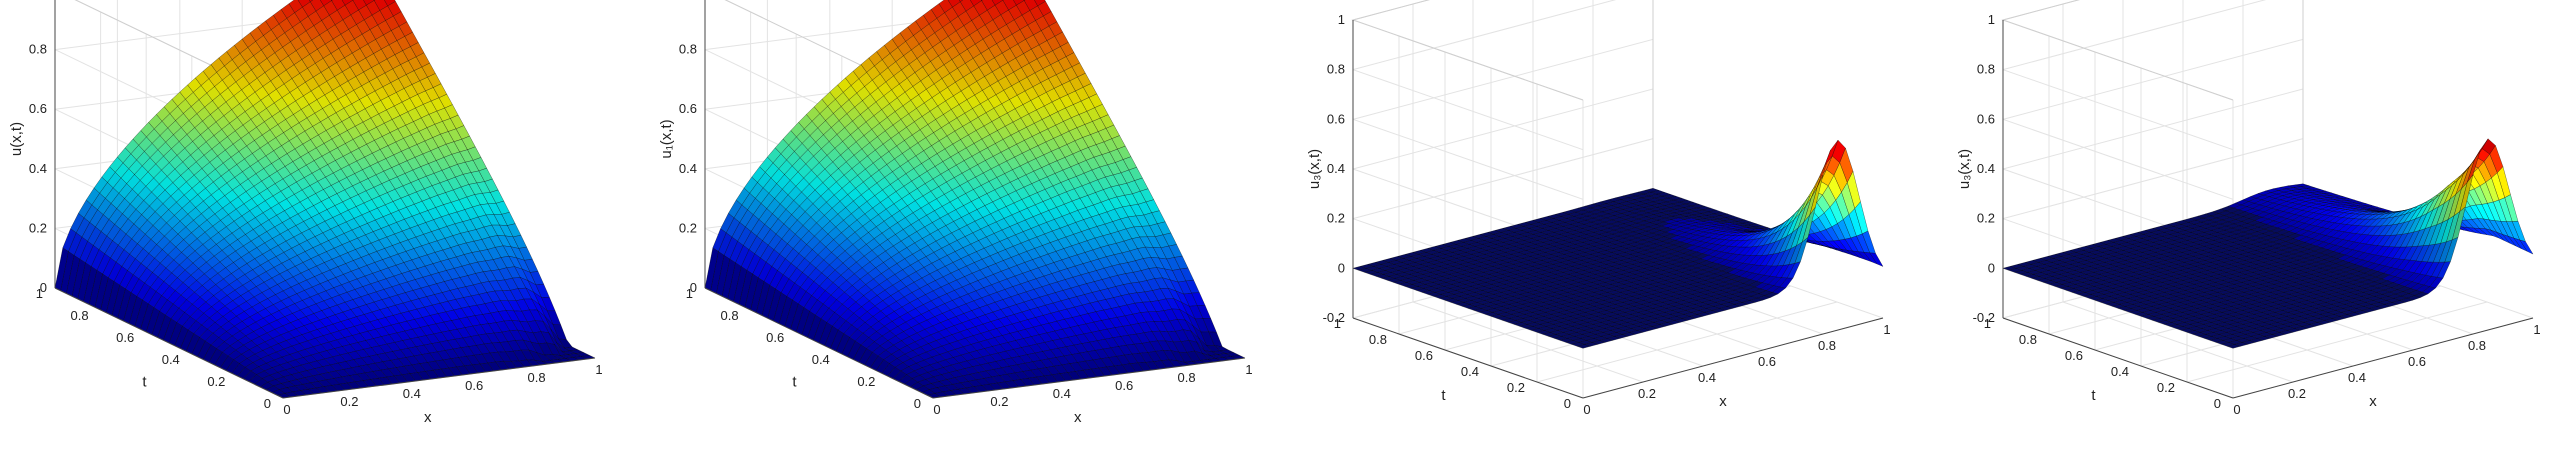 This screenshot has height=470, width=2552. I want to click on z-axis-label: u₁(x,t), so click(666, 138).